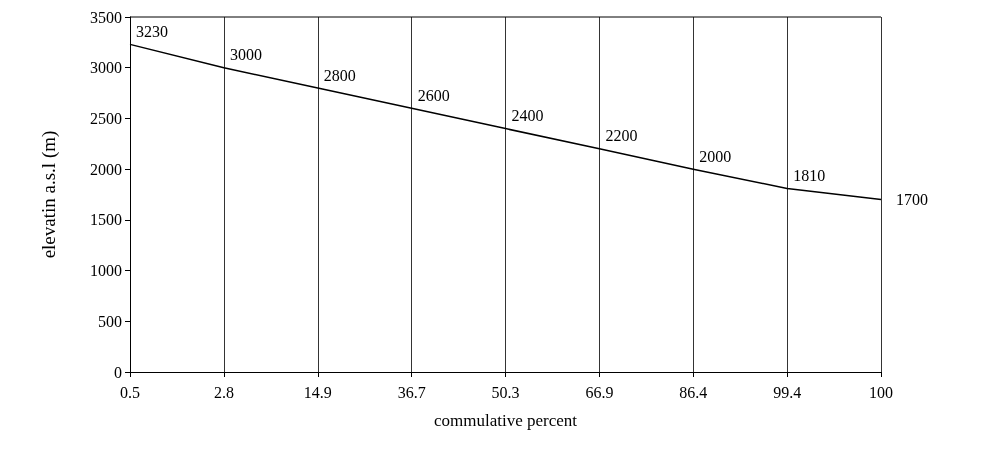  What do you see at coordinates (110, 321) in the screenshot?
I see `y-tick-label: 500` at bounding box center [110, 321].